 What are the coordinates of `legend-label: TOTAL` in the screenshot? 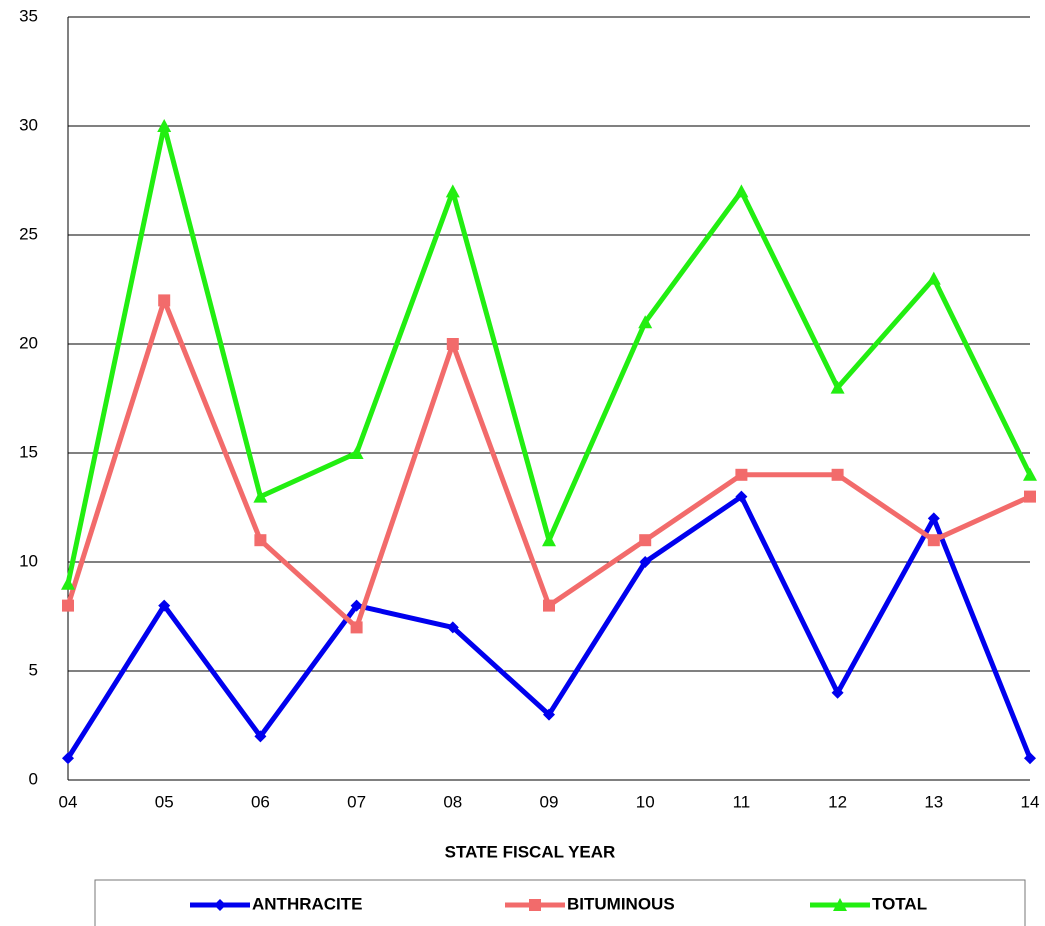 It's located at (899, 903).